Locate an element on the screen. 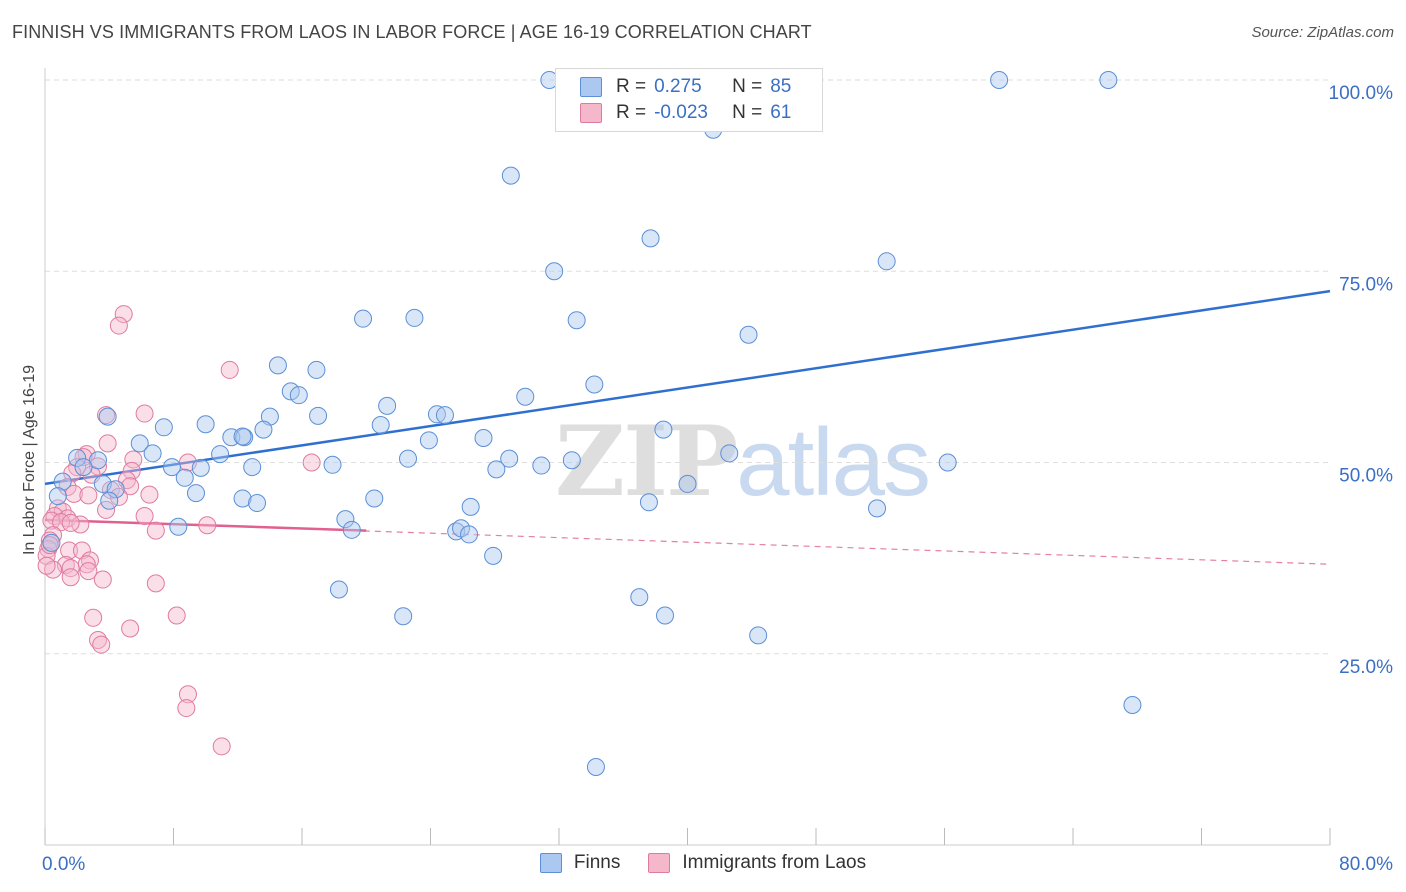 This screenshot has height=892, width=1406. watermark: ZIPatlas is located at coordinates (743, 461).